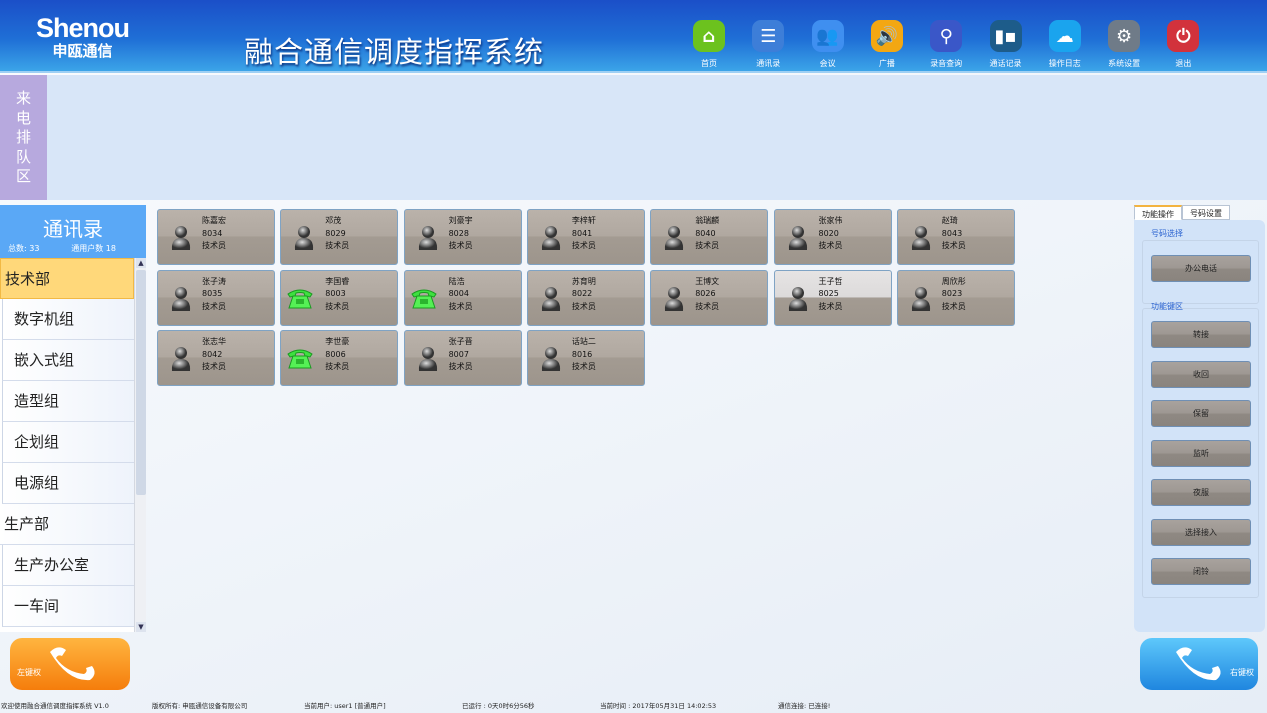 The width and height of the screenshot is (1267, 713). Describe the element at coordinates (583, 281) in the screenshot. I see `extension-name: 苏育明` at that location.